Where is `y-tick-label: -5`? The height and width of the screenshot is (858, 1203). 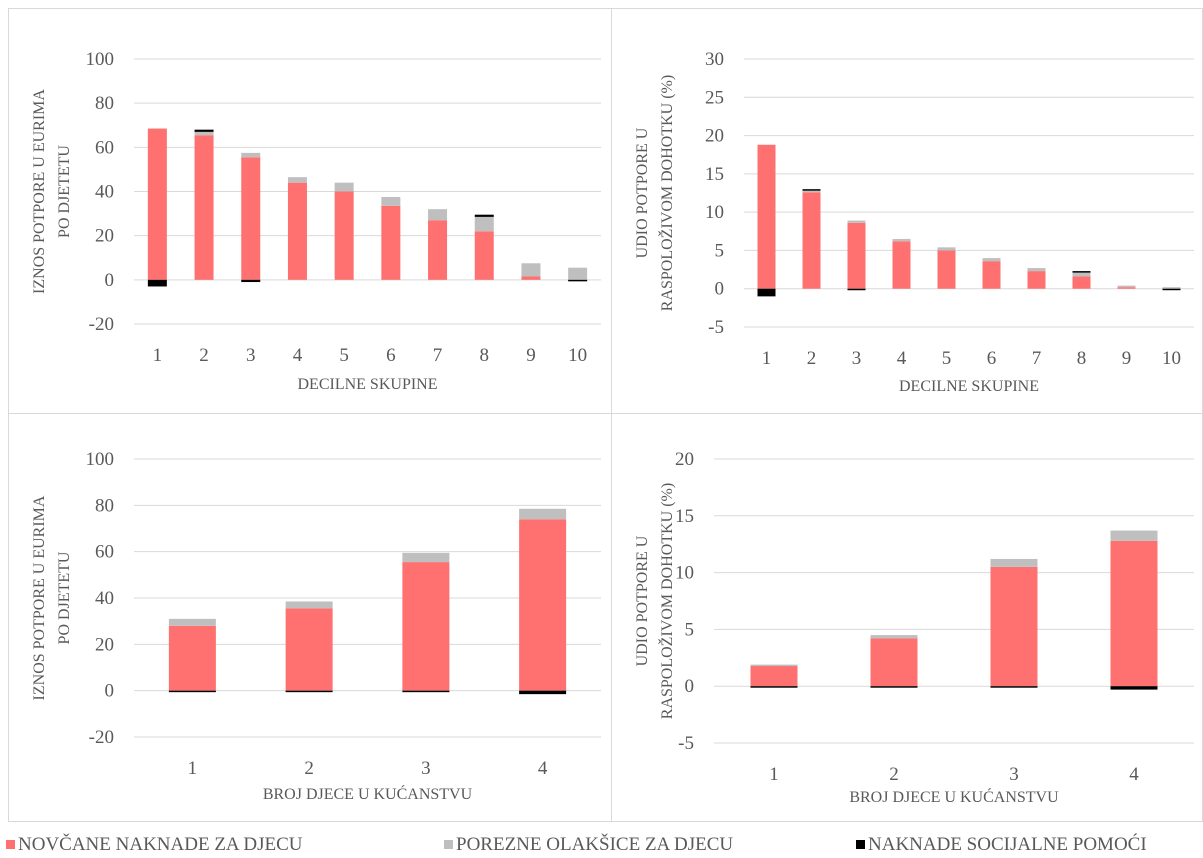 y-tick-label: -5 is located at coordinates (716, 327).